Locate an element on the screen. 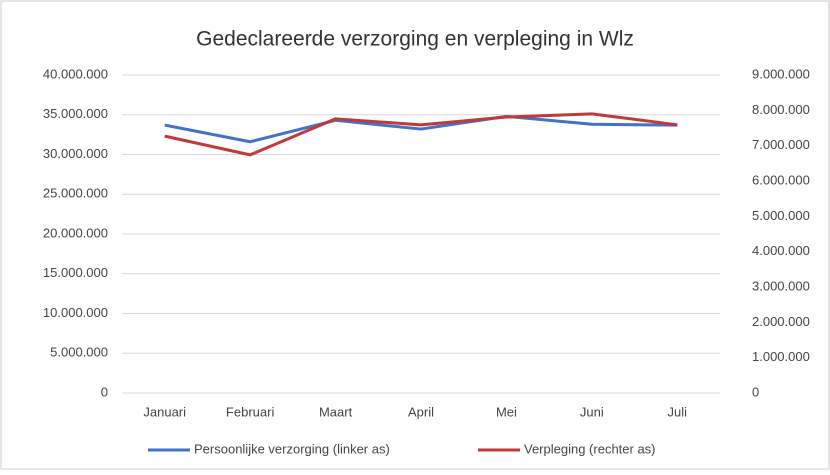 This screenshot has height=475, width=830. y2-tick-label: 5.000.000 is located at coordinates (781, 215).